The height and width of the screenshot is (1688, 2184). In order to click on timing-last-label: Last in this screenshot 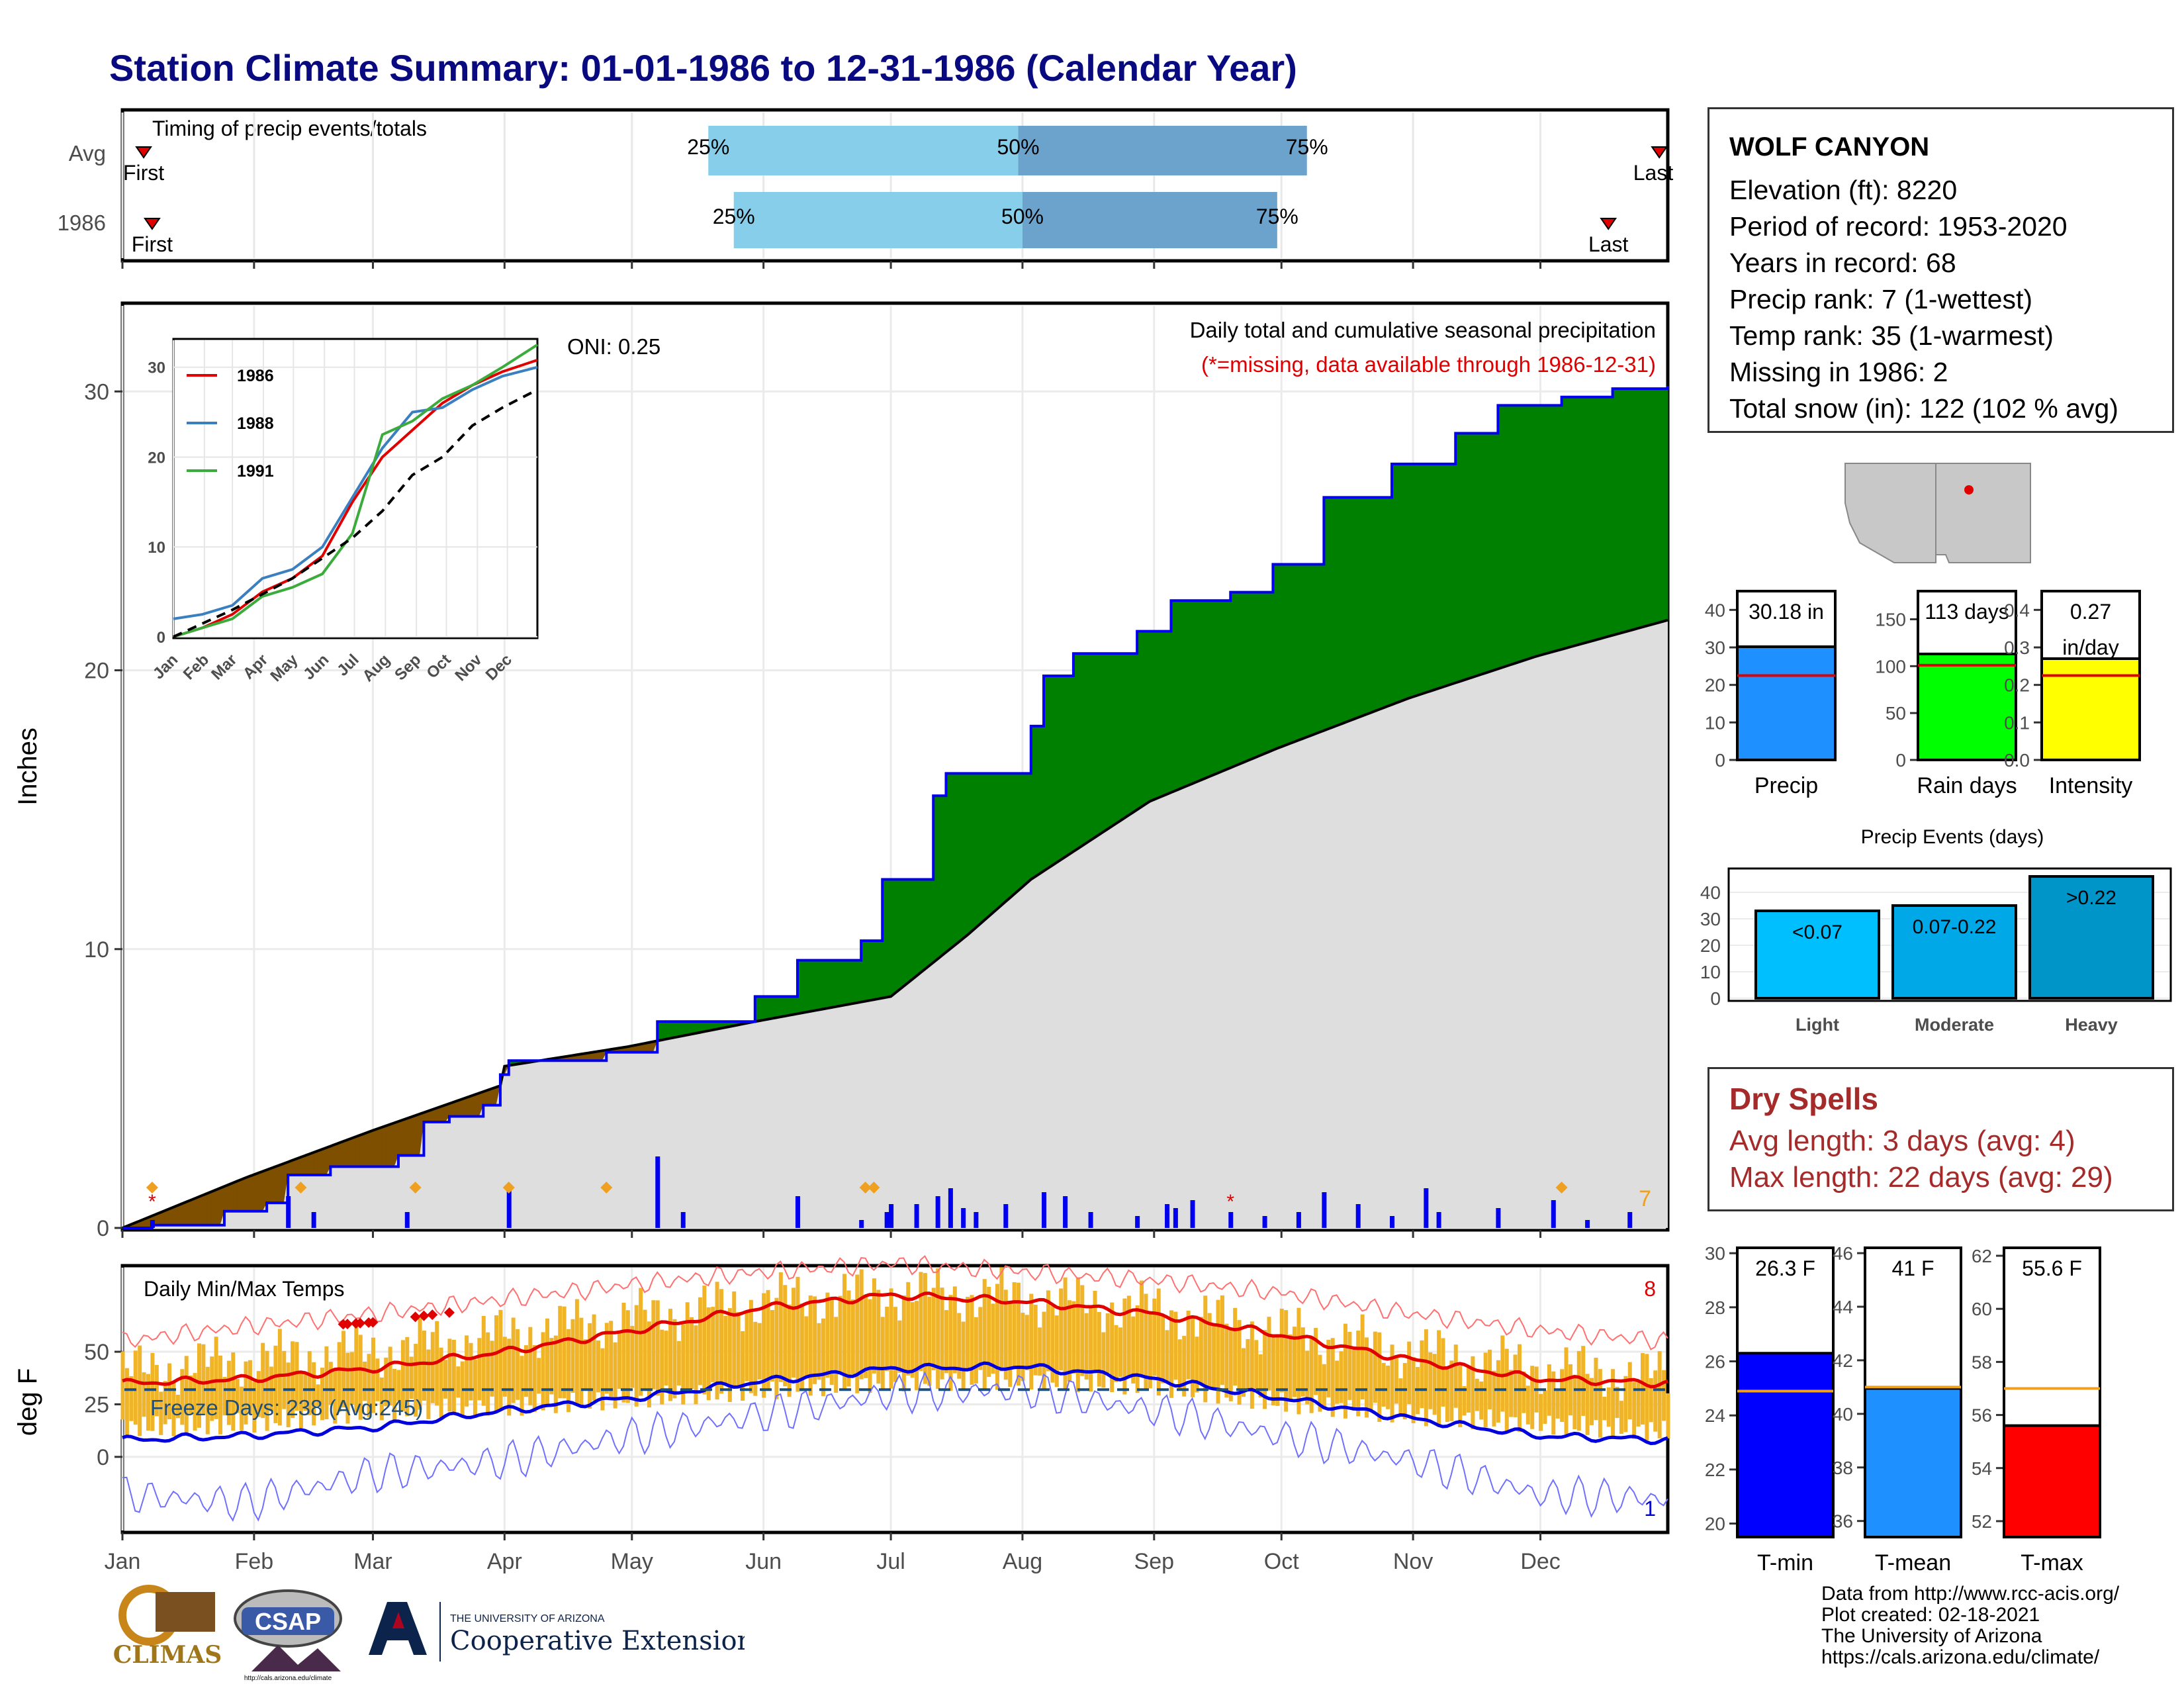, I will do `click(1608, 244)`.